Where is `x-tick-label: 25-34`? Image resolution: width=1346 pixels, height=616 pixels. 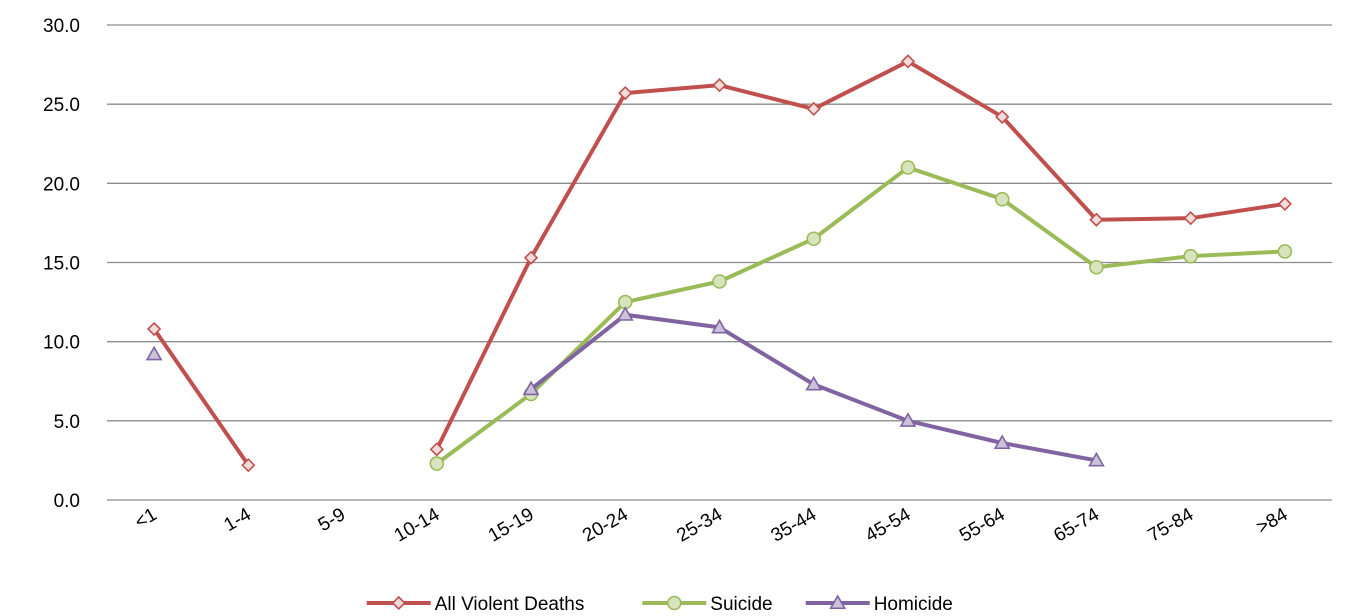 x-tick-label: 25-34 is located at coordinates (699, 525).